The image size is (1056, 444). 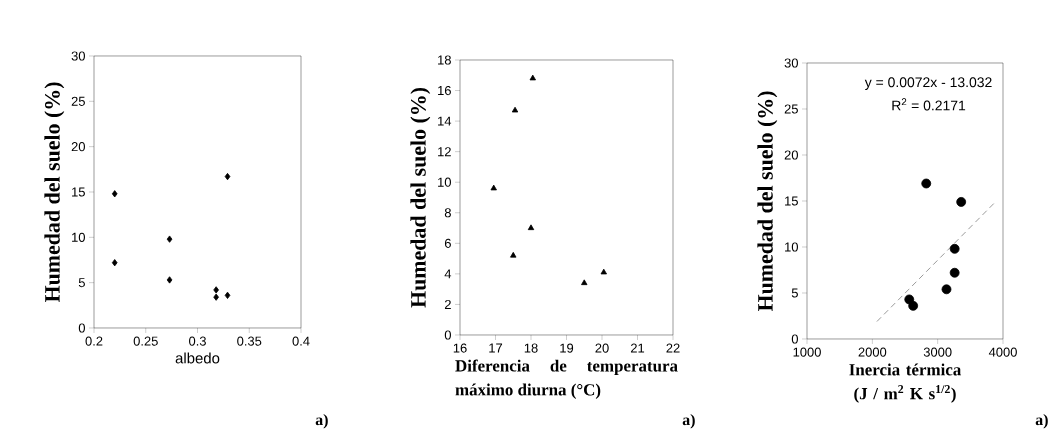 I want to click on x-axis-title: albedo, so click(x=197, y=358).